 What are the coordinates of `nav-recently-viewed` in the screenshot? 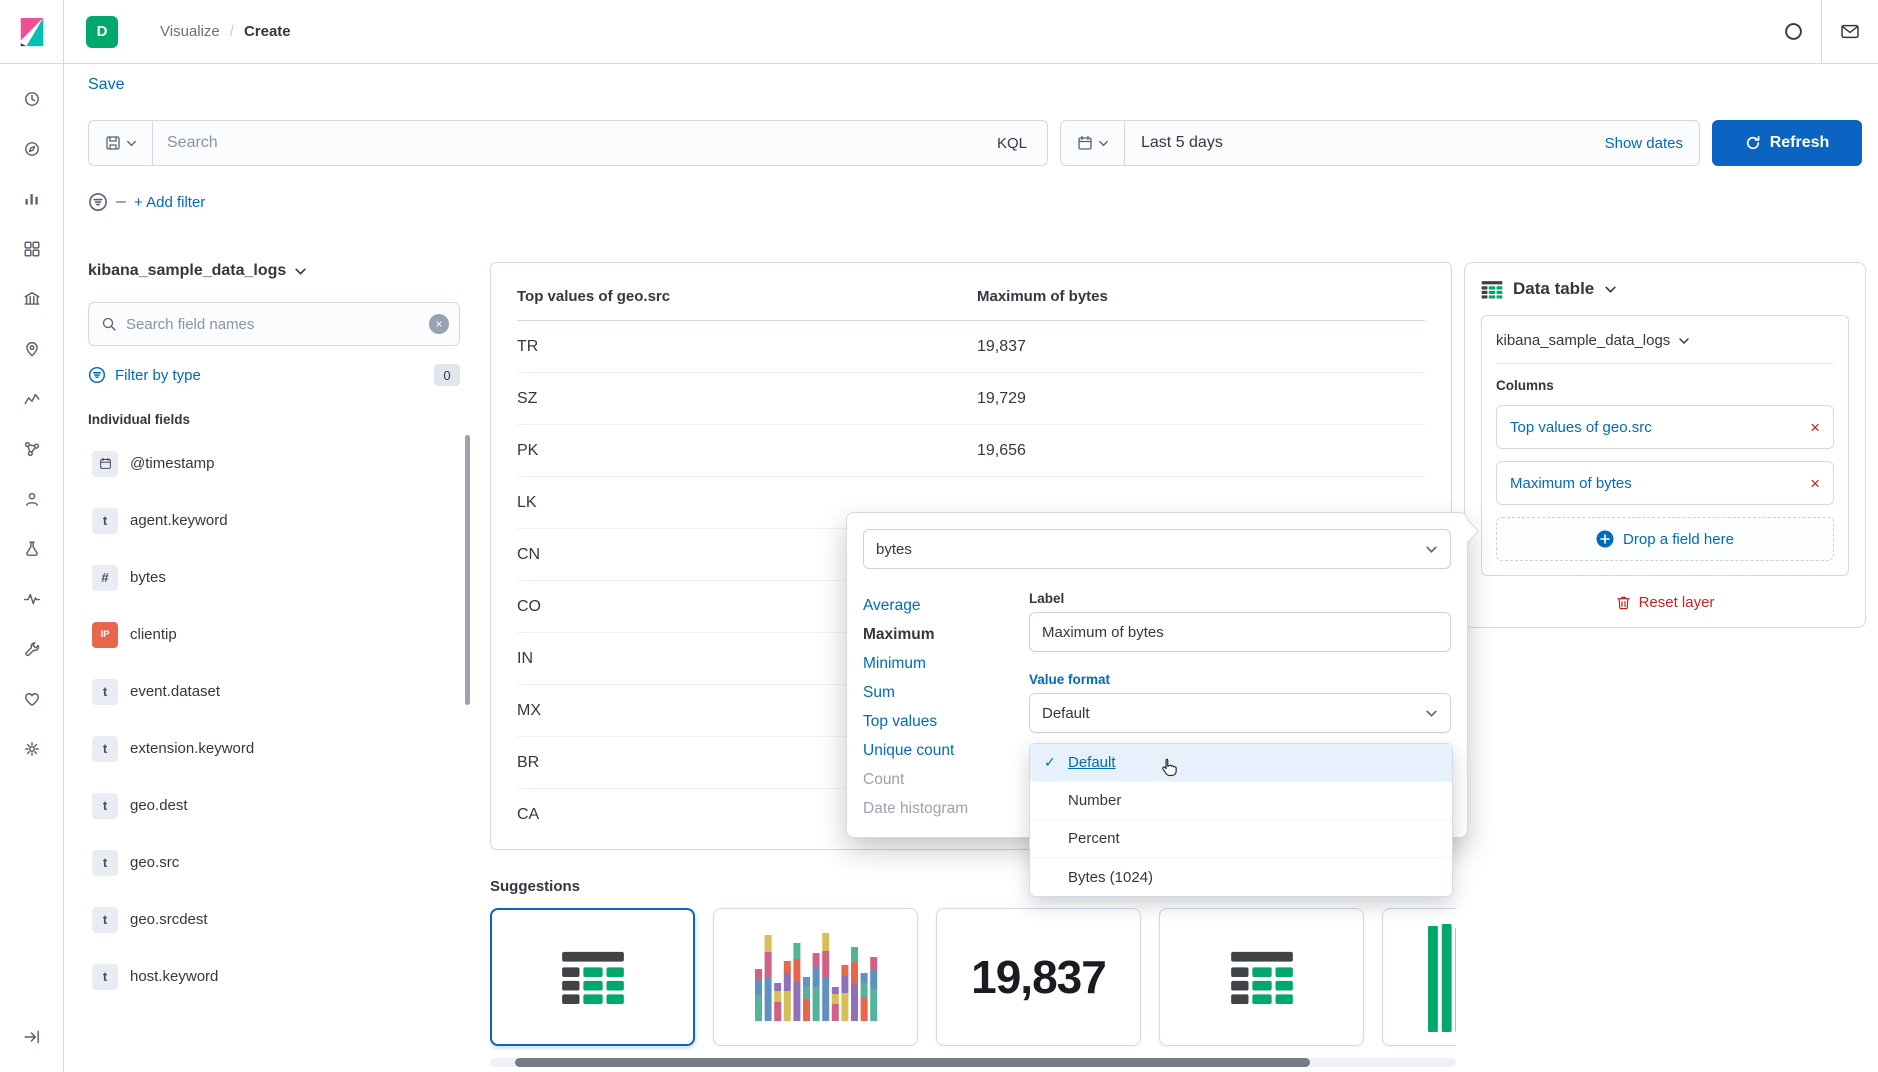 It's located at (32, 99).